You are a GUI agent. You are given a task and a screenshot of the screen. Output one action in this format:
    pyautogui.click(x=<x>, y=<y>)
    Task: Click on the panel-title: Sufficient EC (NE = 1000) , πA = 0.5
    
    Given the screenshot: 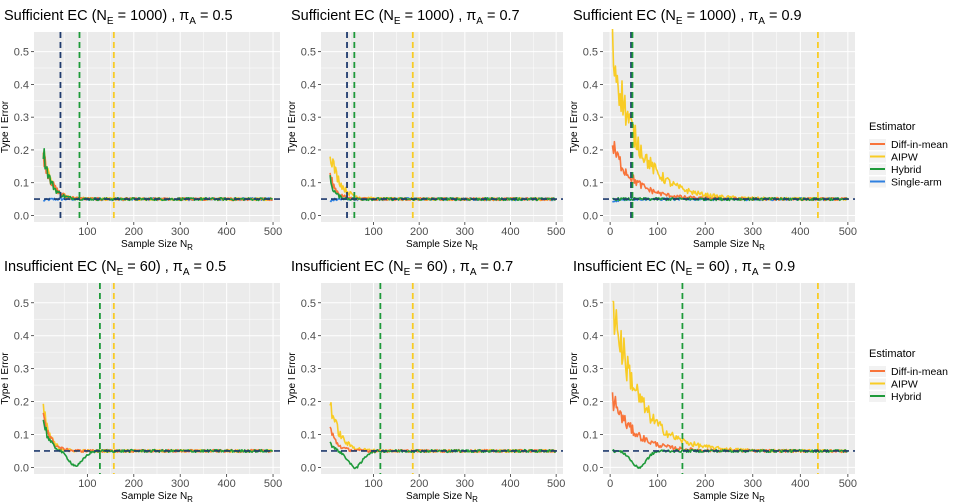 What is the action you would take?
    pyautogui.click(x=118, y=17)
    